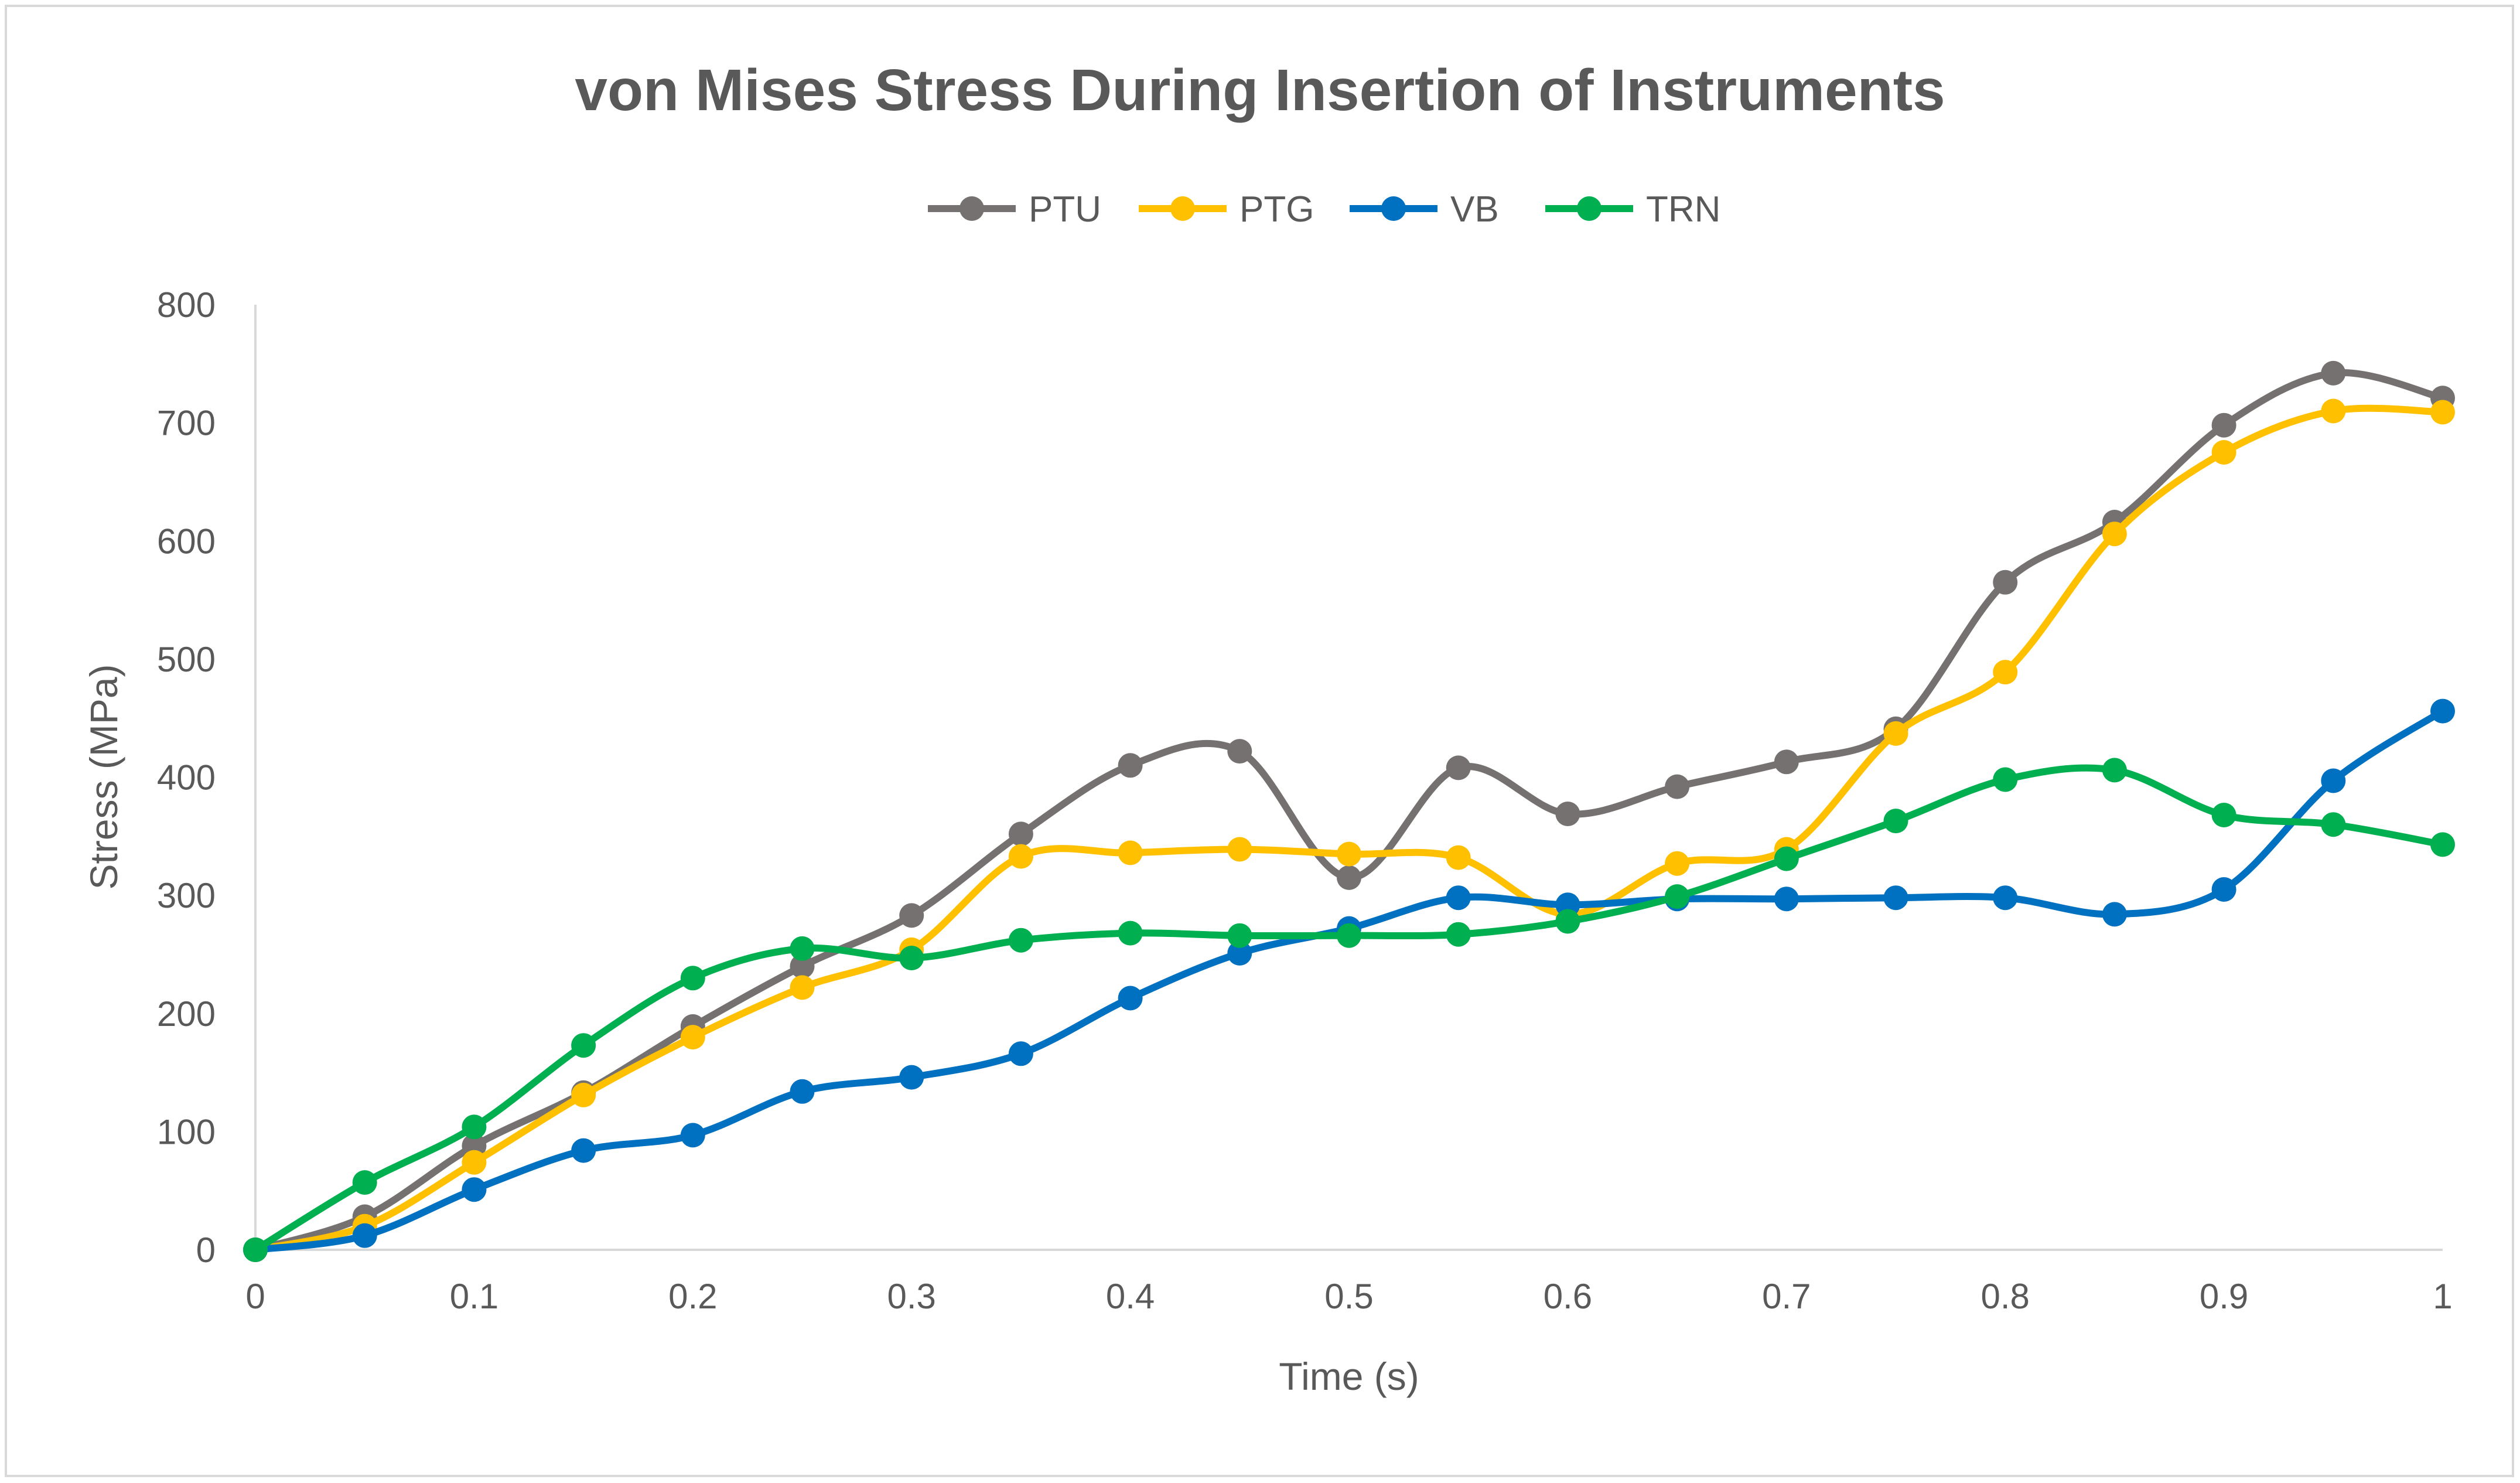 The height and width of the screenshot is (1483, 2520). Describe the element at coordinates (1226, 209) in the screenshot. I see `legend-item-ptg: PTG` at that location.